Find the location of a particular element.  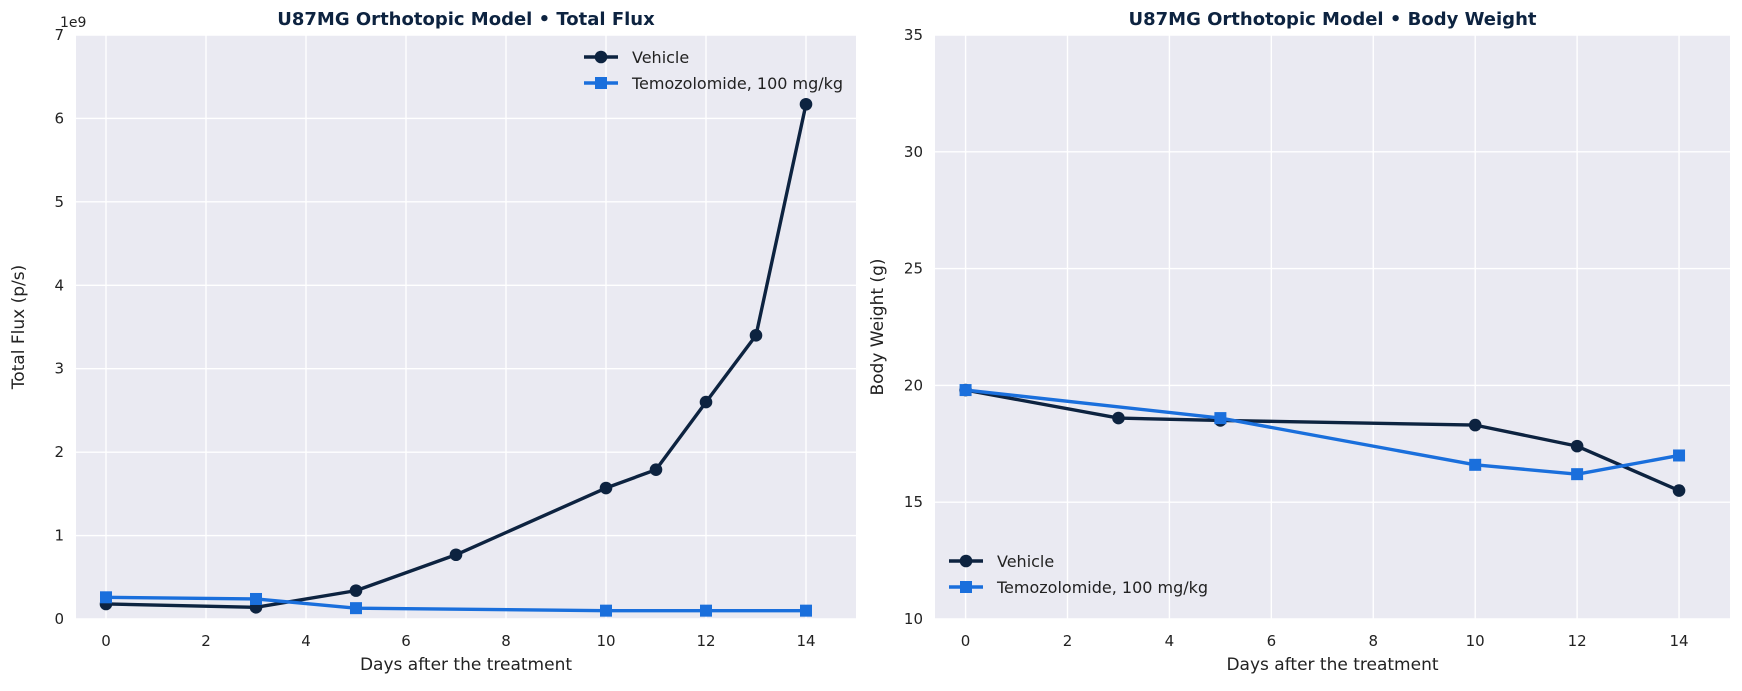

y-tick-label: 35 is located at coordinates (913, 35).